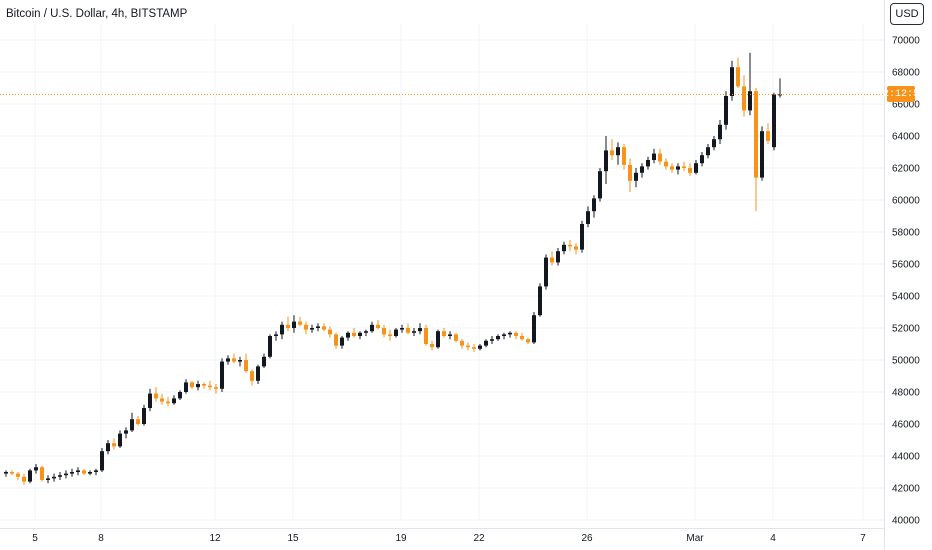 This screenshot has height=550, width=932. Describe the element at coordinates (906, 169) in the screenshot. I see `y-tick-label: 62000` at that location.